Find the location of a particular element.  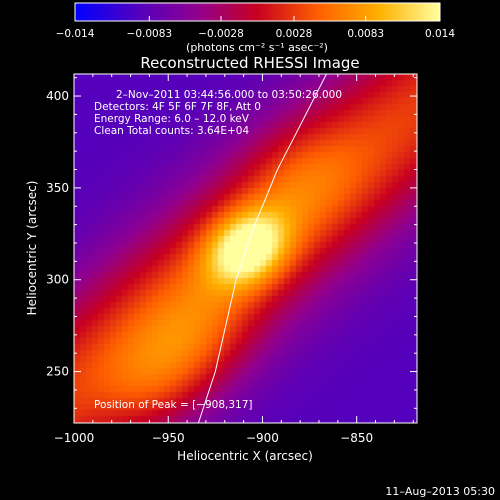

x-tick-label: −1000 is located at coordinates (74, 438).